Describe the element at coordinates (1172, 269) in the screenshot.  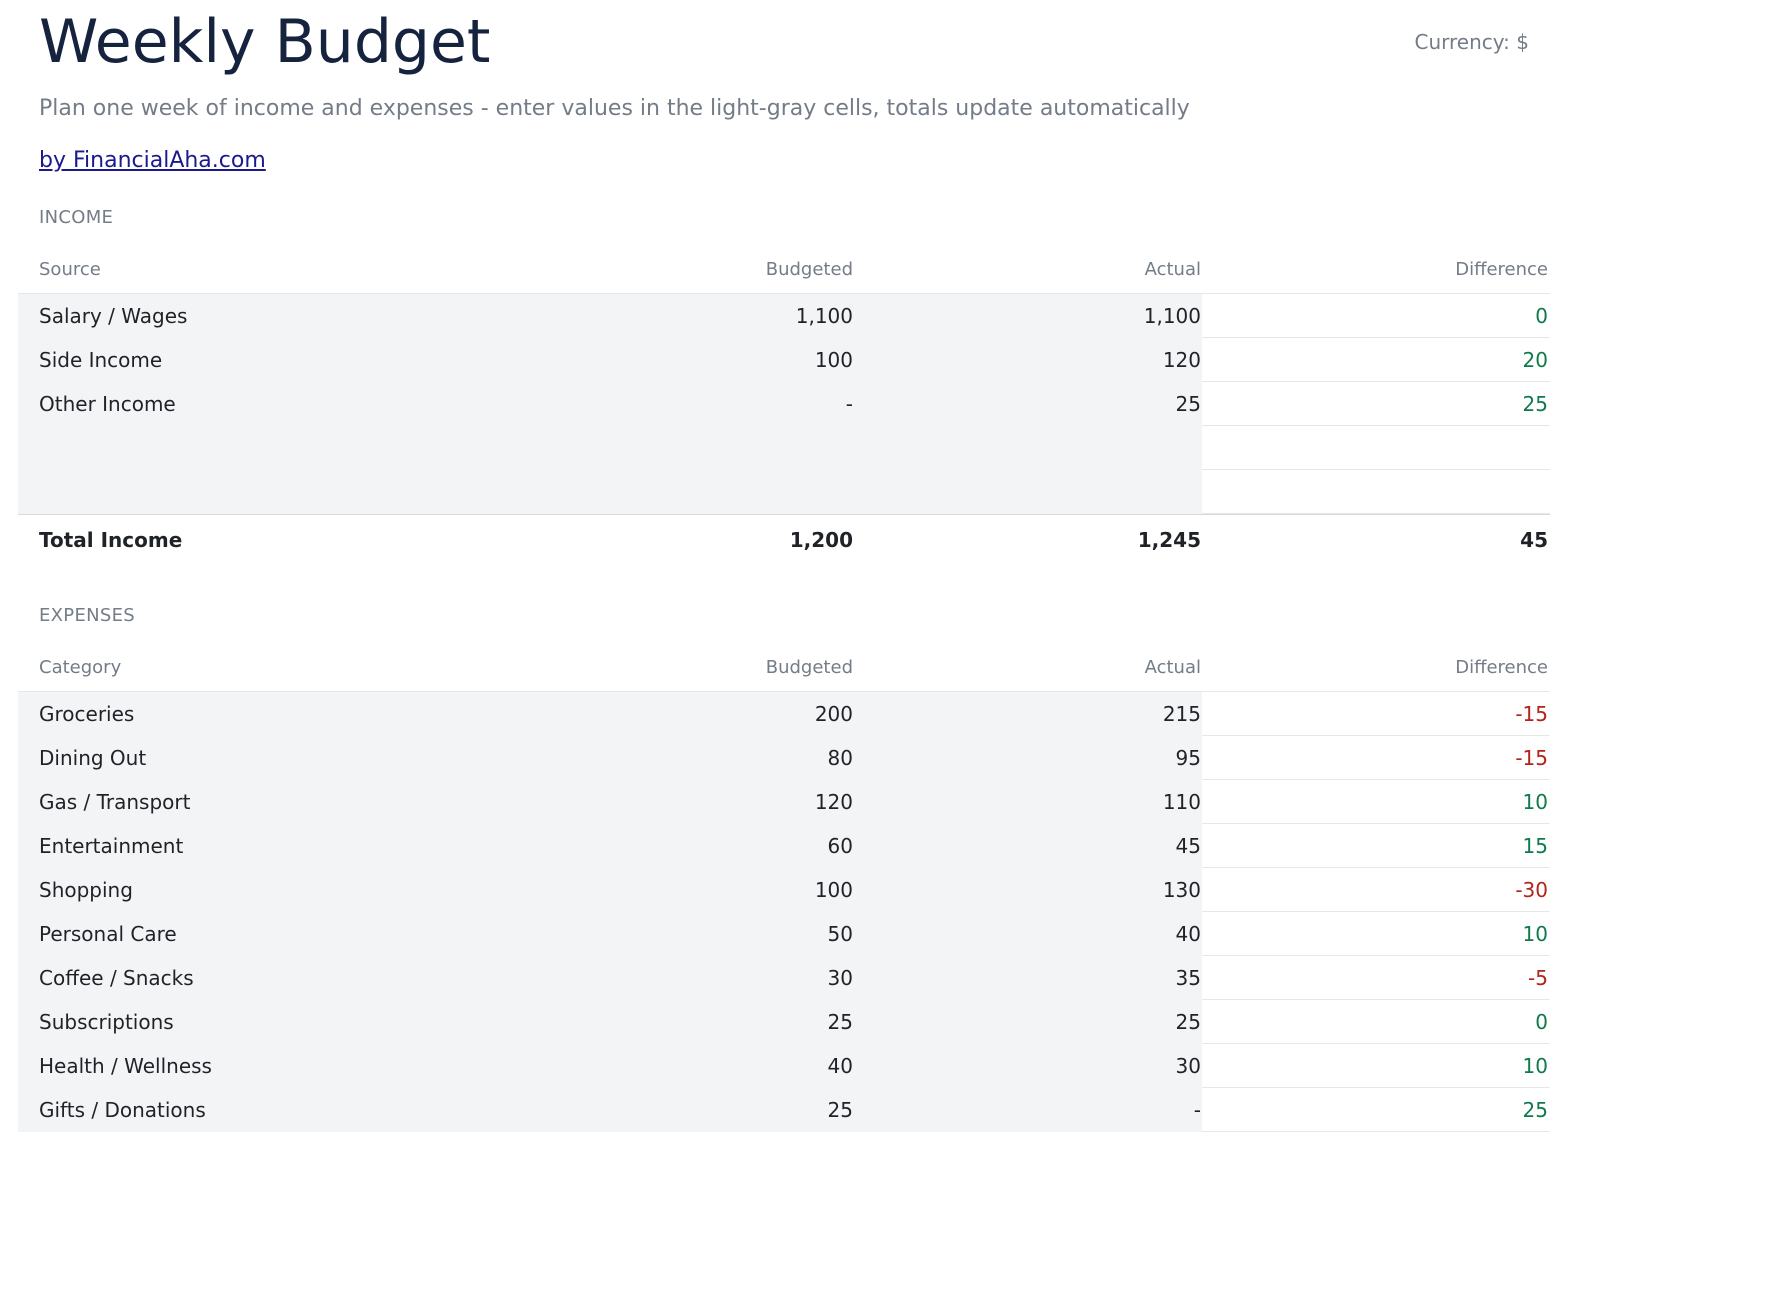
I see `income-col-actual: Actual` at that location.